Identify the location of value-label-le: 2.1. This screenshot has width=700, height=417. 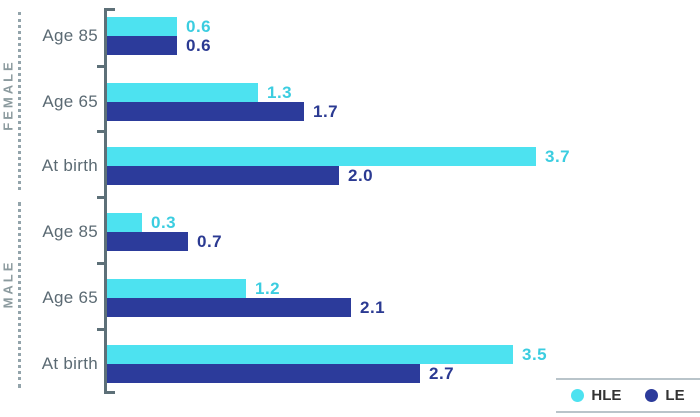
(373, 307).